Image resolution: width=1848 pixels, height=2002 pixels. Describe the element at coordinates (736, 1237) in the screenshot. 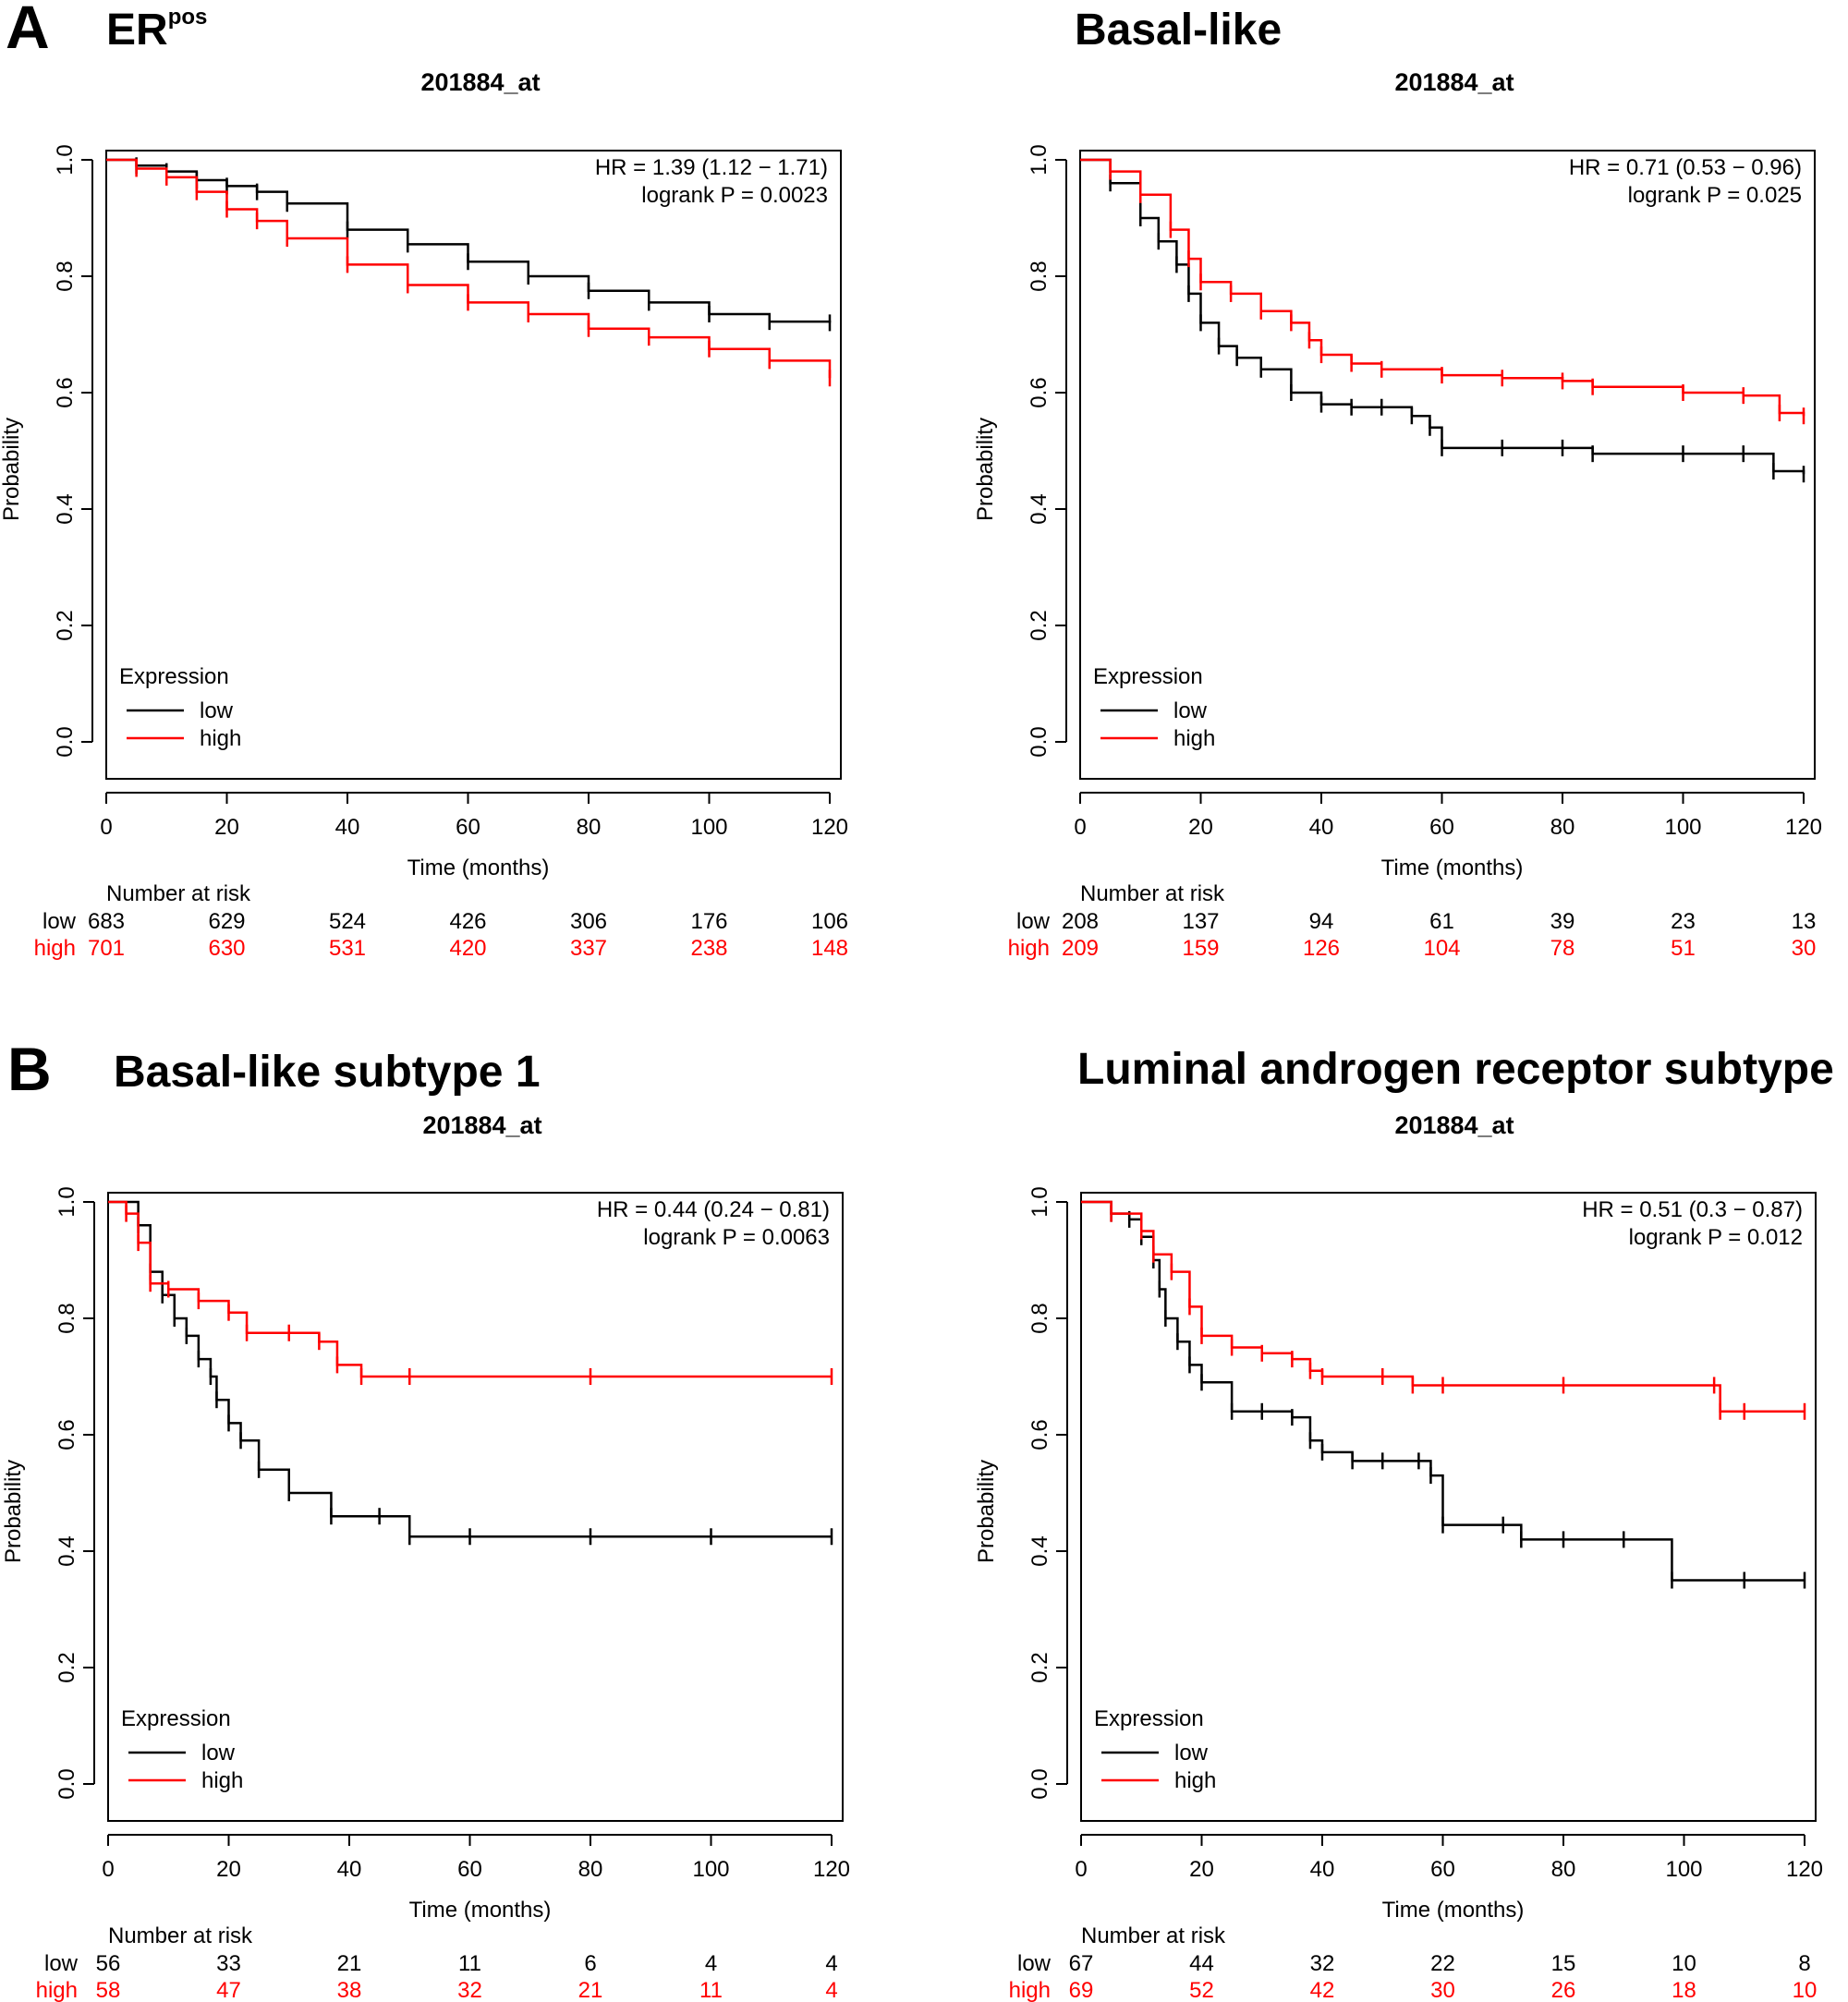

I see `logrank-p-text: logrank P = 0.0063` at that location.